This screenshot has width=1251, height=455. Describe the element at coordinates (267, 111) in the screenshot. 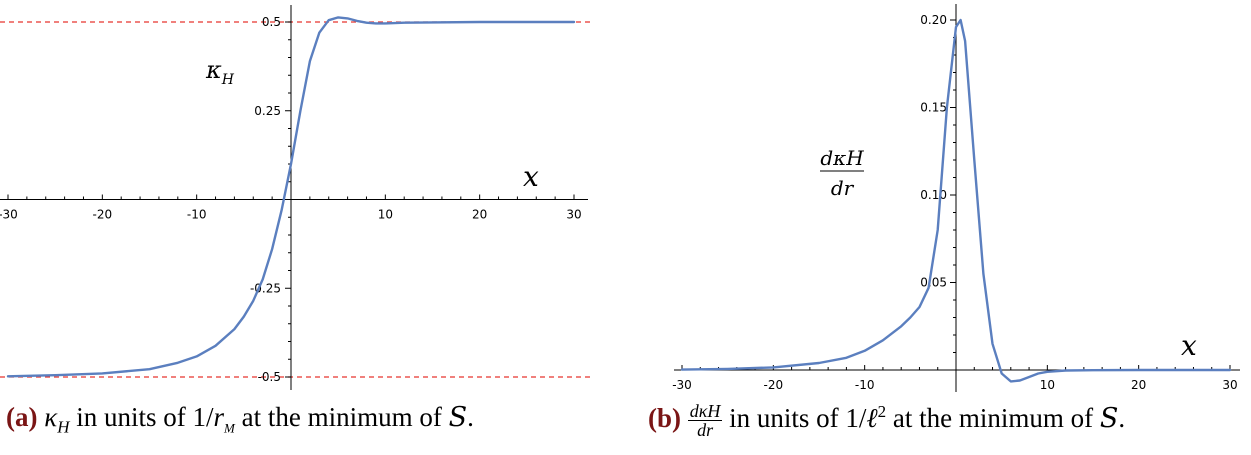

I see `y-tick-label: 0.25` at that location.